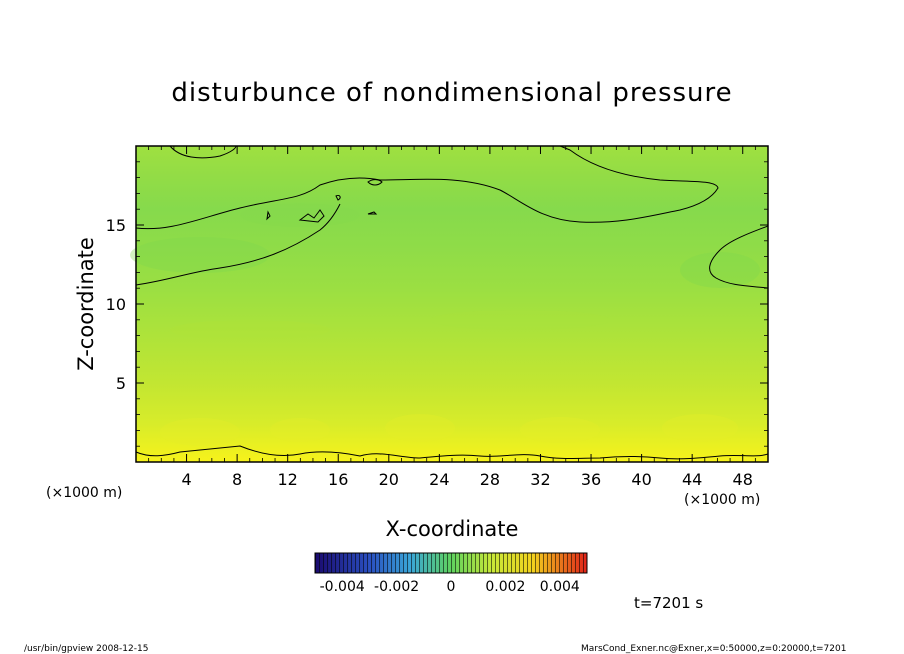 This screenshot has width=904, height=654. Describe the element at coordinates (121, 383) in the screenshot. I see `y-tick-label: 5` at that location.